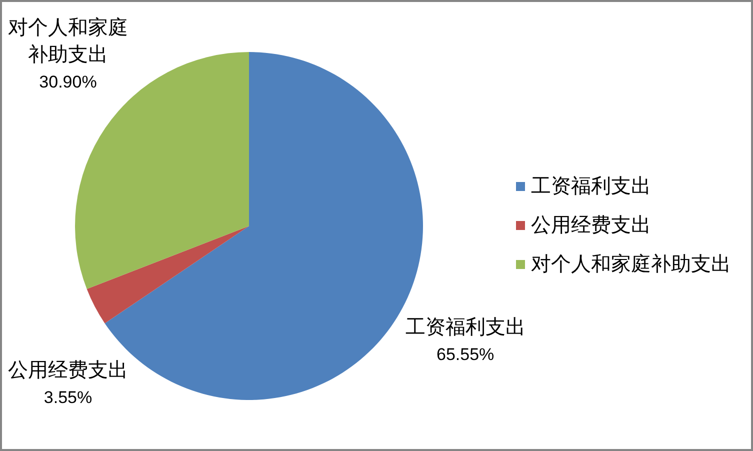 Image resolution: width=753 pixels, height=451 pixels. Describe the element at coordinates (591, 225) in the screenshot. I see `legend-label: 公用经费支出` at that location.